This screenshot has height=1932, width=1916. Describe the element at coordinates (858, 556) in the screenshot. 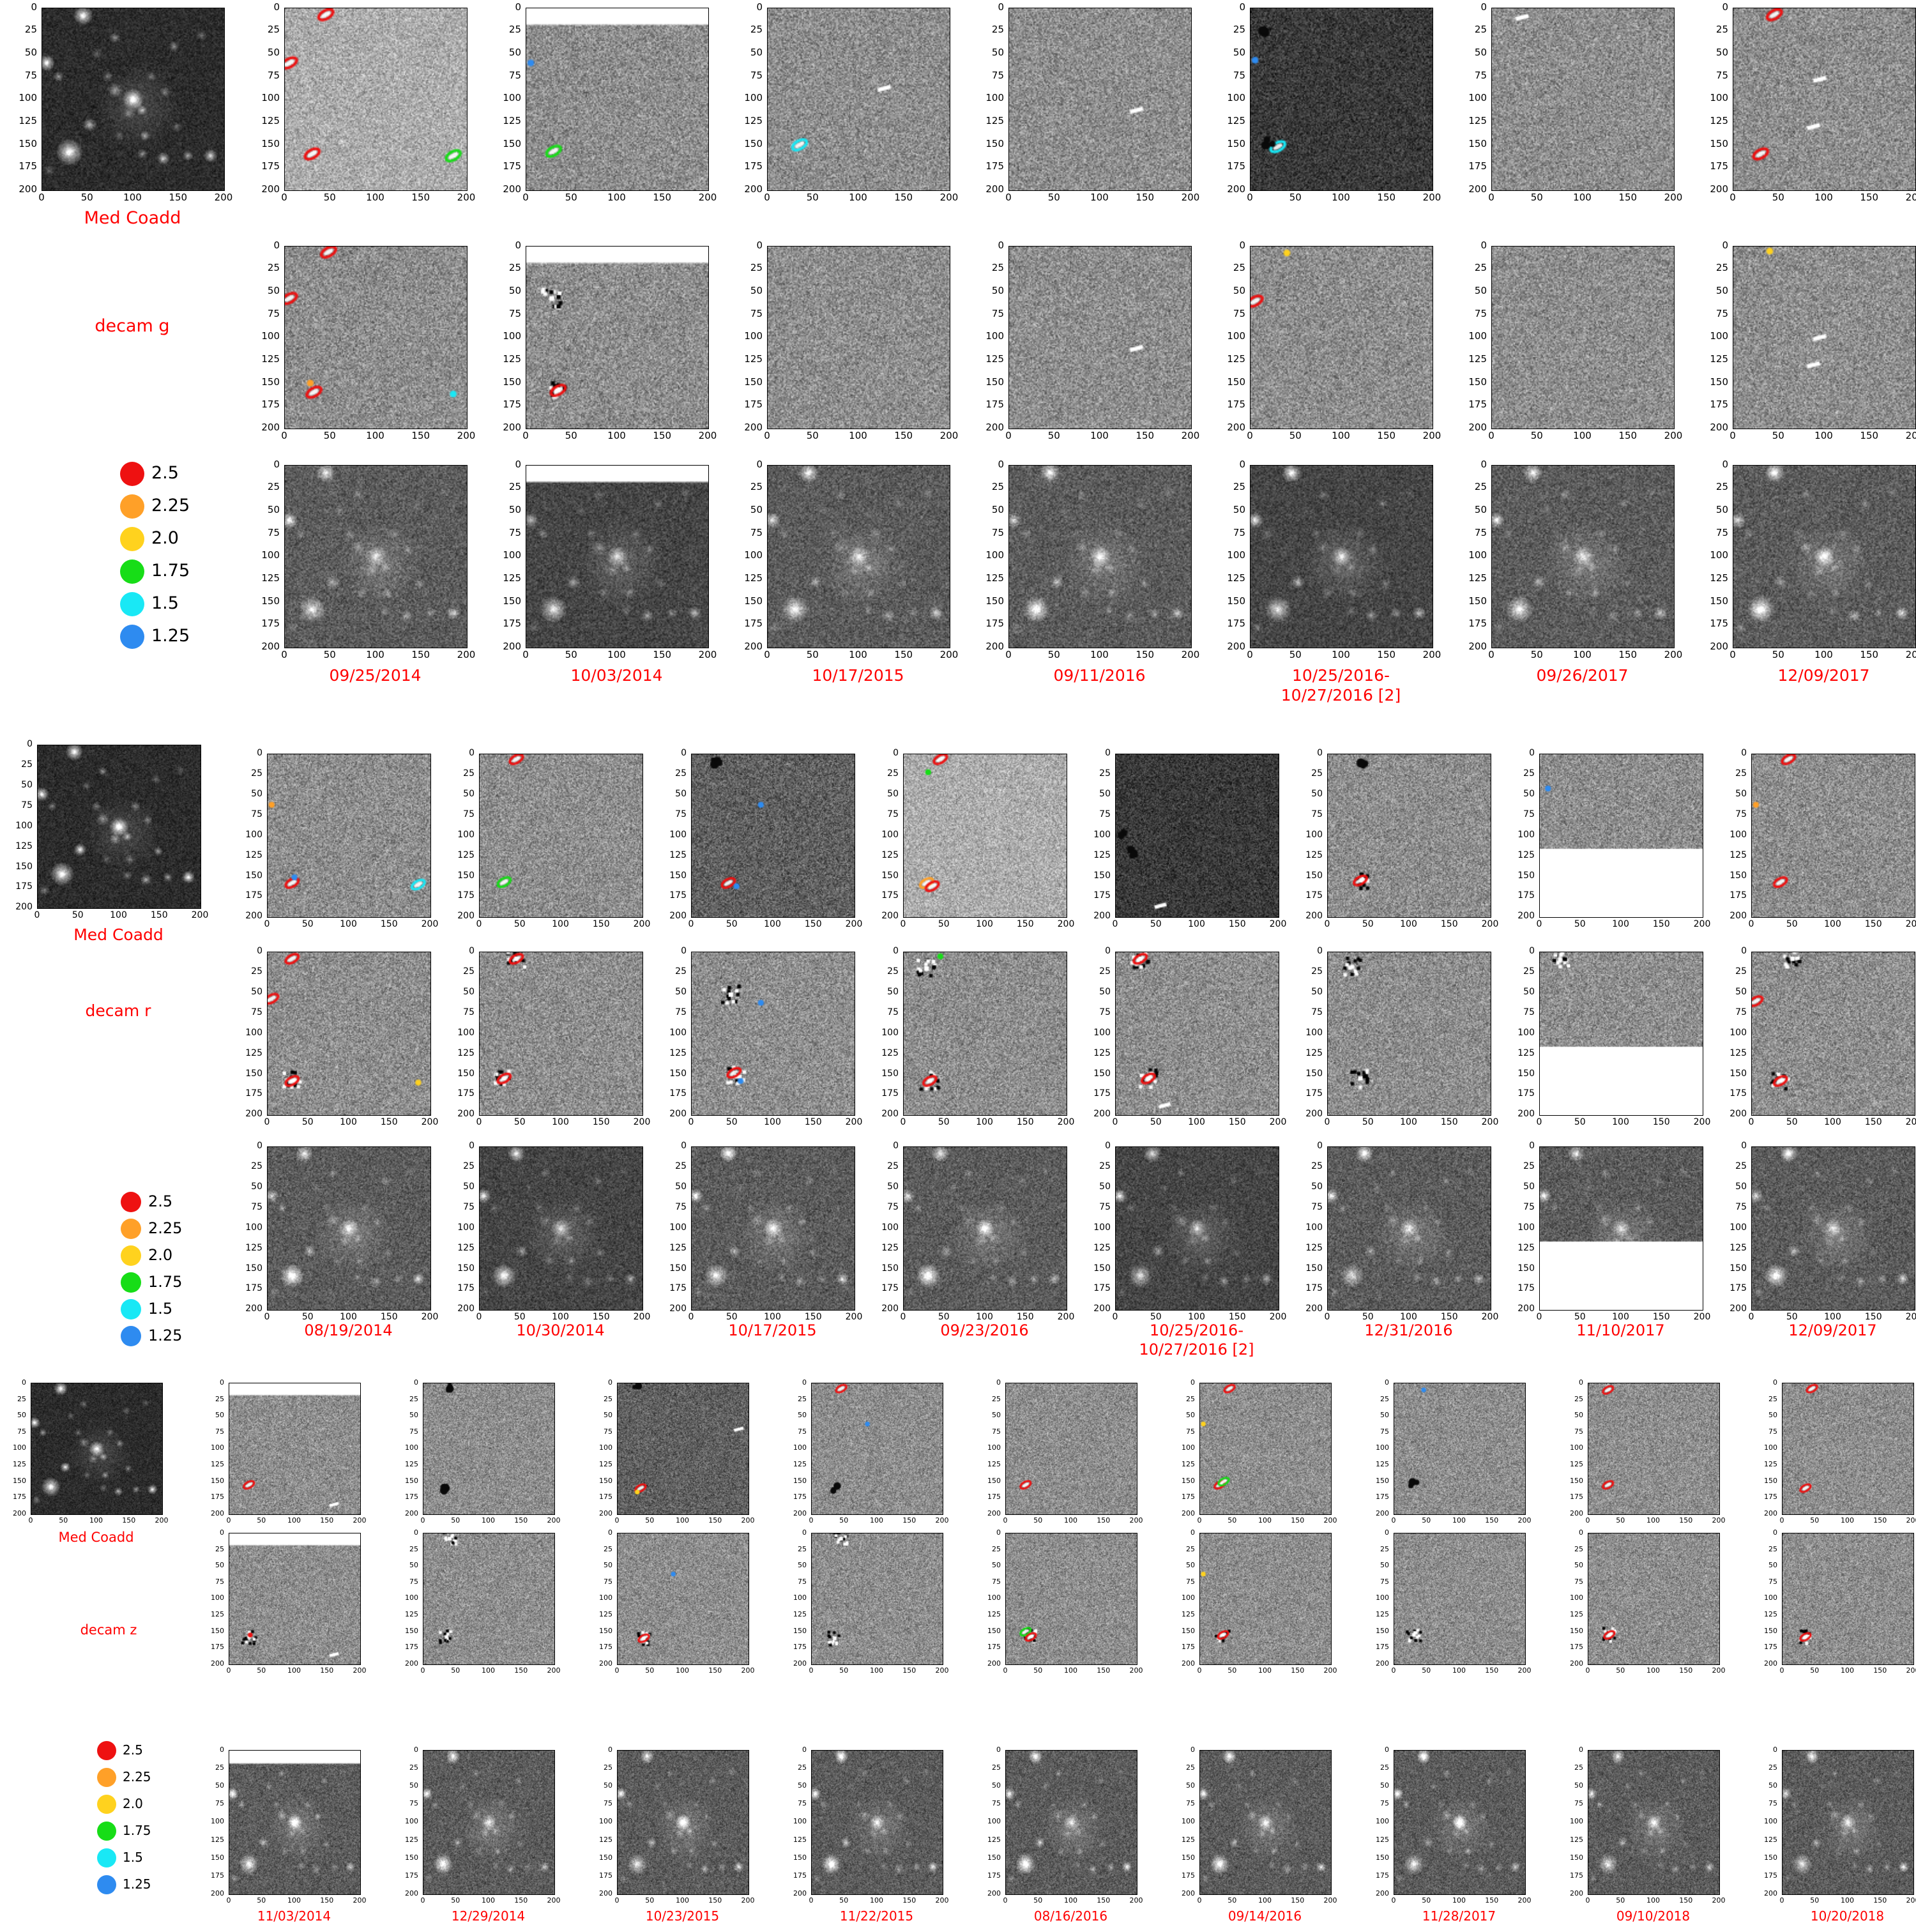

I see `cutout-image-decam-g-r3-c3` at that location.